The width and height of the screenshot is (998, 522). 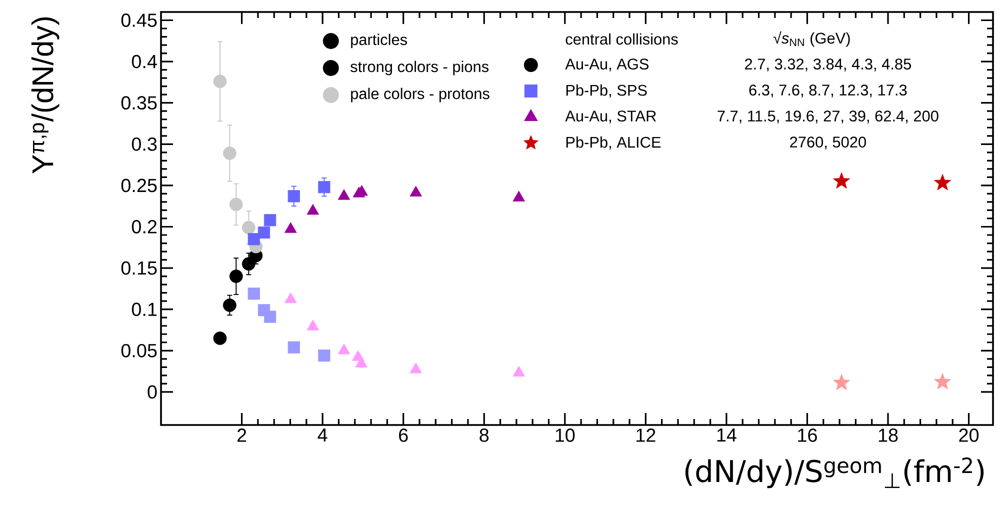 I want to click on legend-label: Pb-Pb, ALICE, so click(x=613, y=143).